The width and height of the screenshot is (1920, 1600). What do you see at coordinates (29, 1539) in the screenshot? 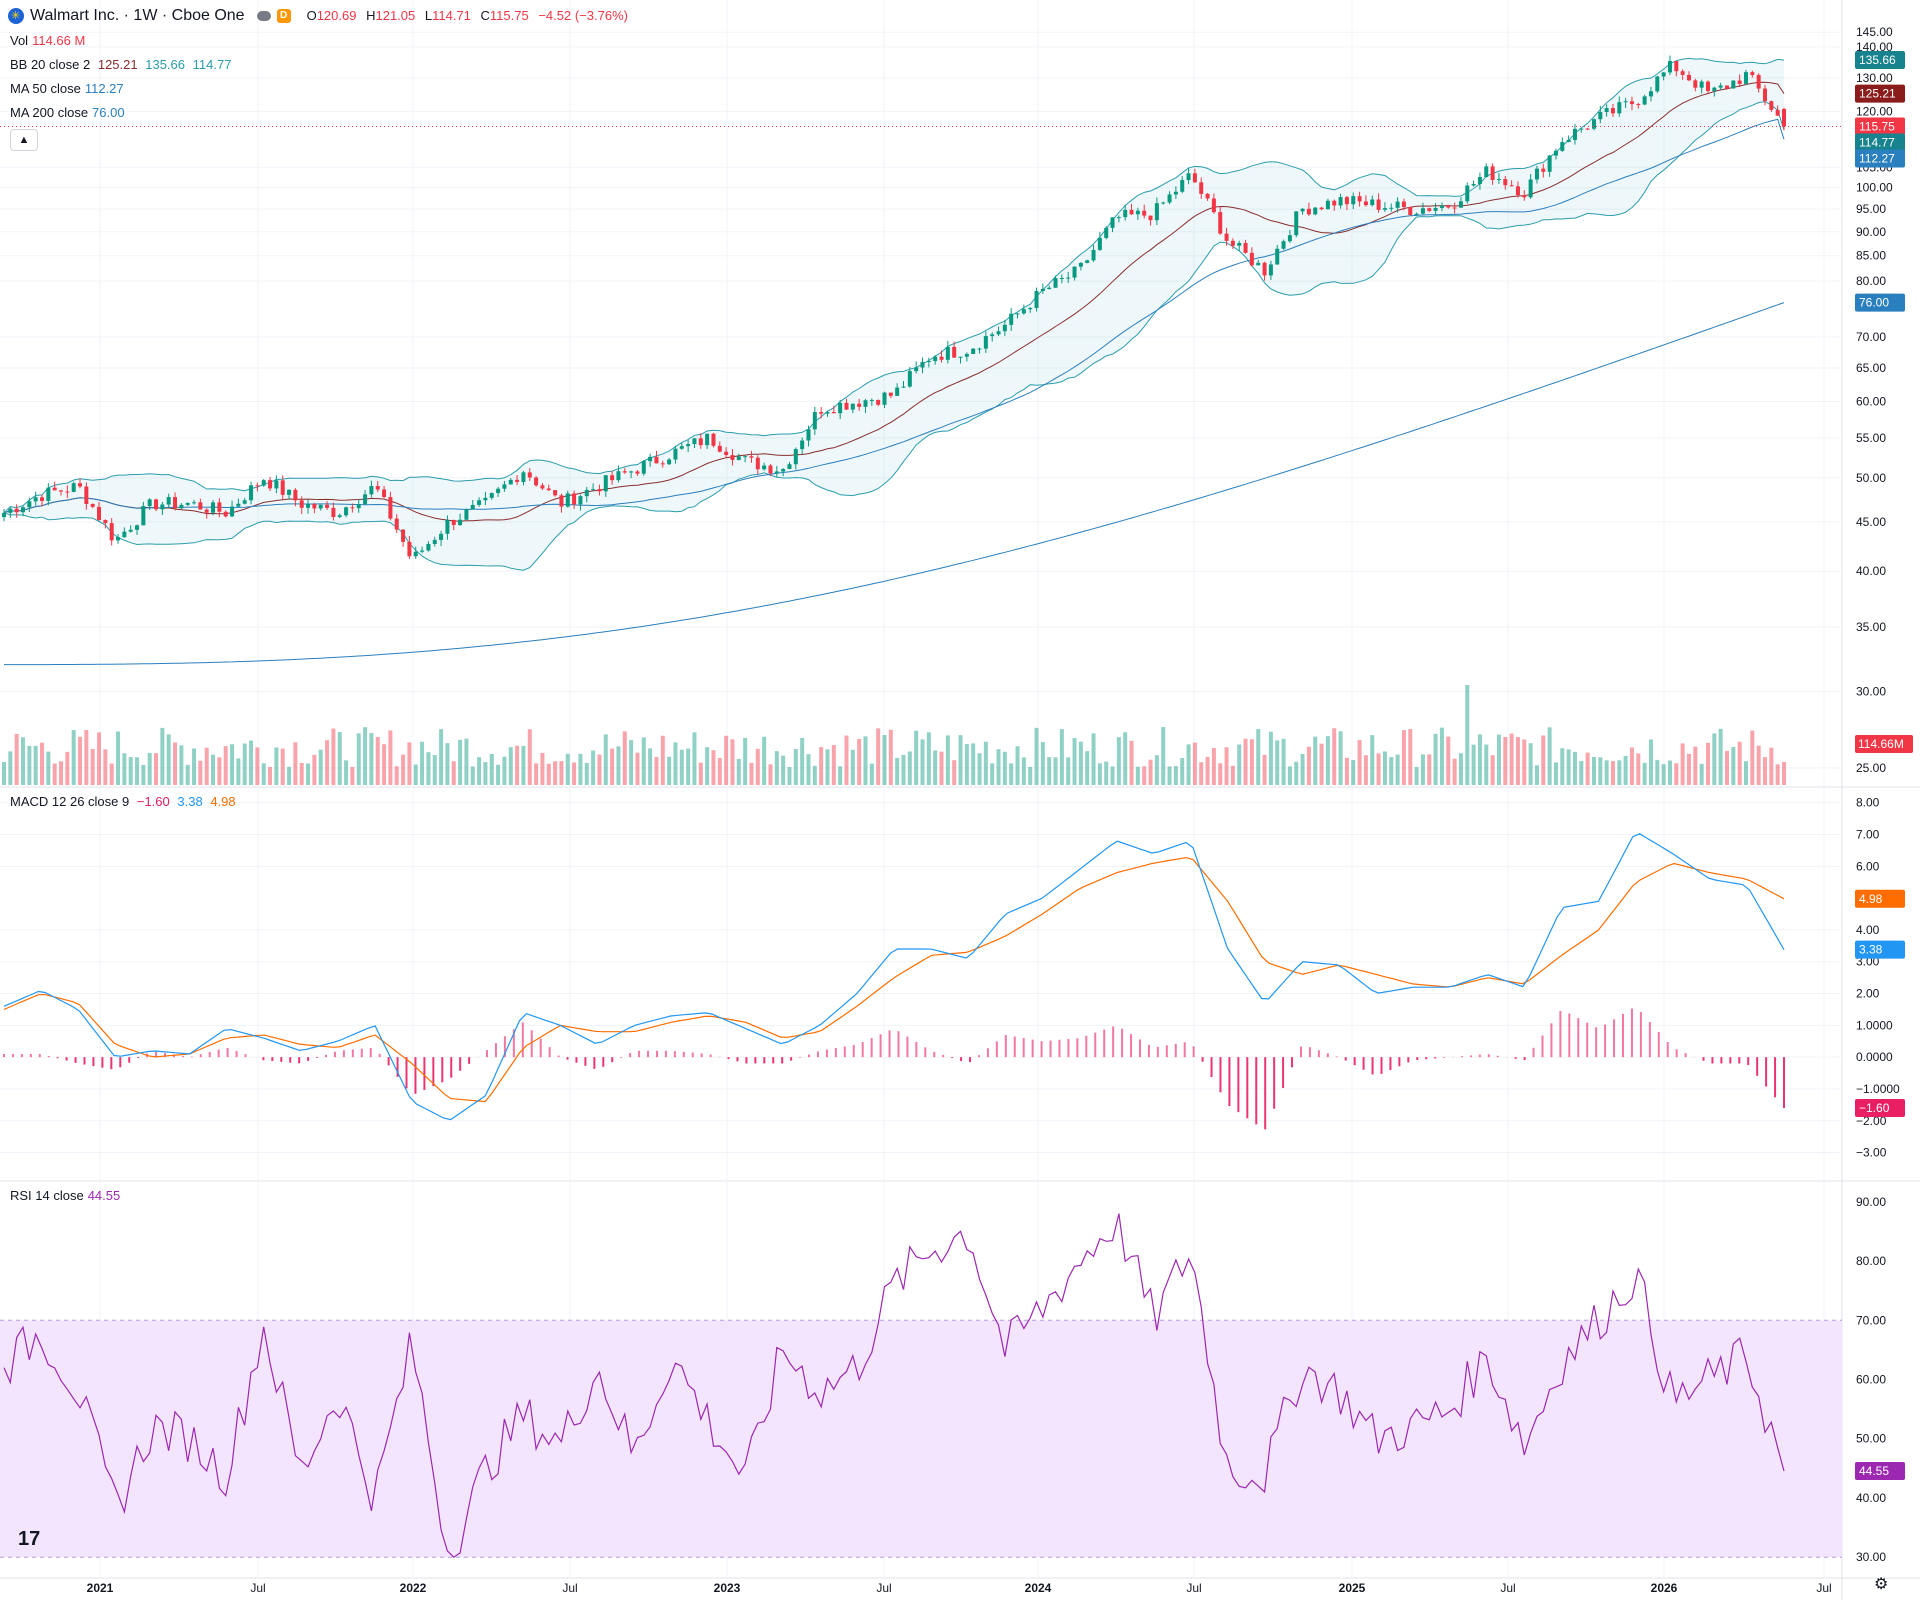
I see `tradingview-logo-icon: 17` at bounding box center [29, 1539].